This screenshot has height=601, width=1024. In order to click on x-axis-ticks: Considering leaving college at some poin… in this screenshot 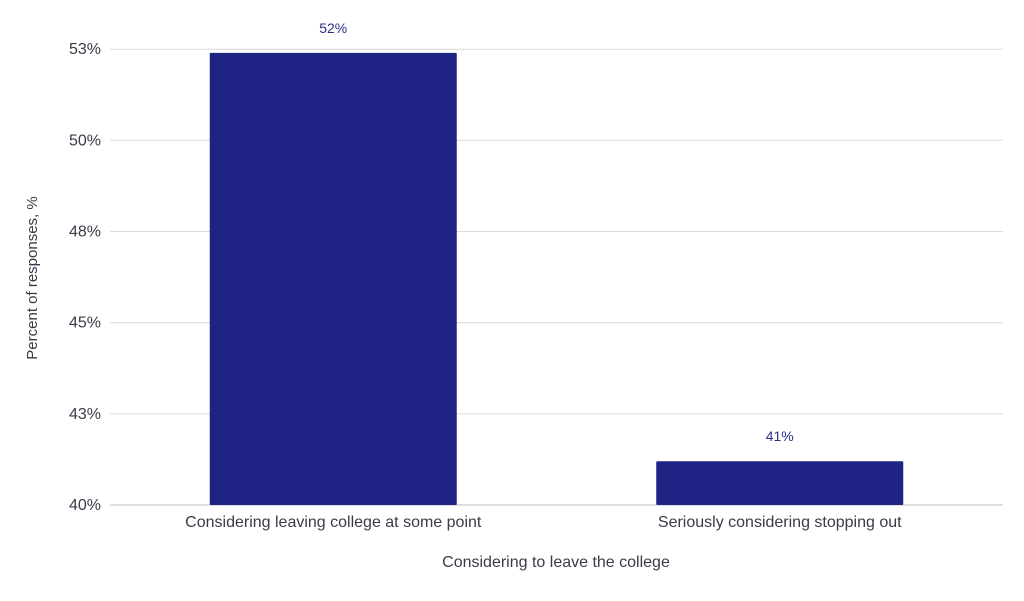, I will do `click(543, 522)`.